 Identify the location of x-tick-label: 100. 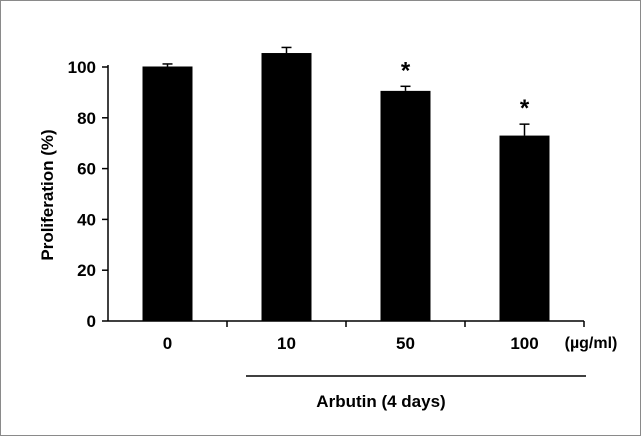
(524, 343).